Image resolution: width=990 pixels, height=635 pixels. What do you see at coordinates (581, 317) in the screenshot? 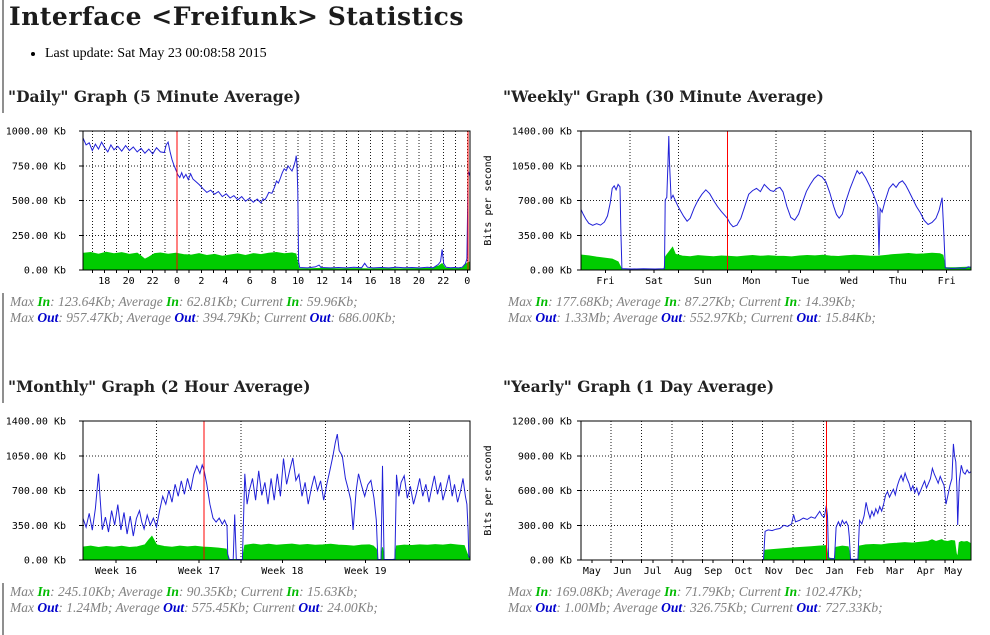
I see `stats-value: : 1.33Mb` at bounding box center [581, 317].